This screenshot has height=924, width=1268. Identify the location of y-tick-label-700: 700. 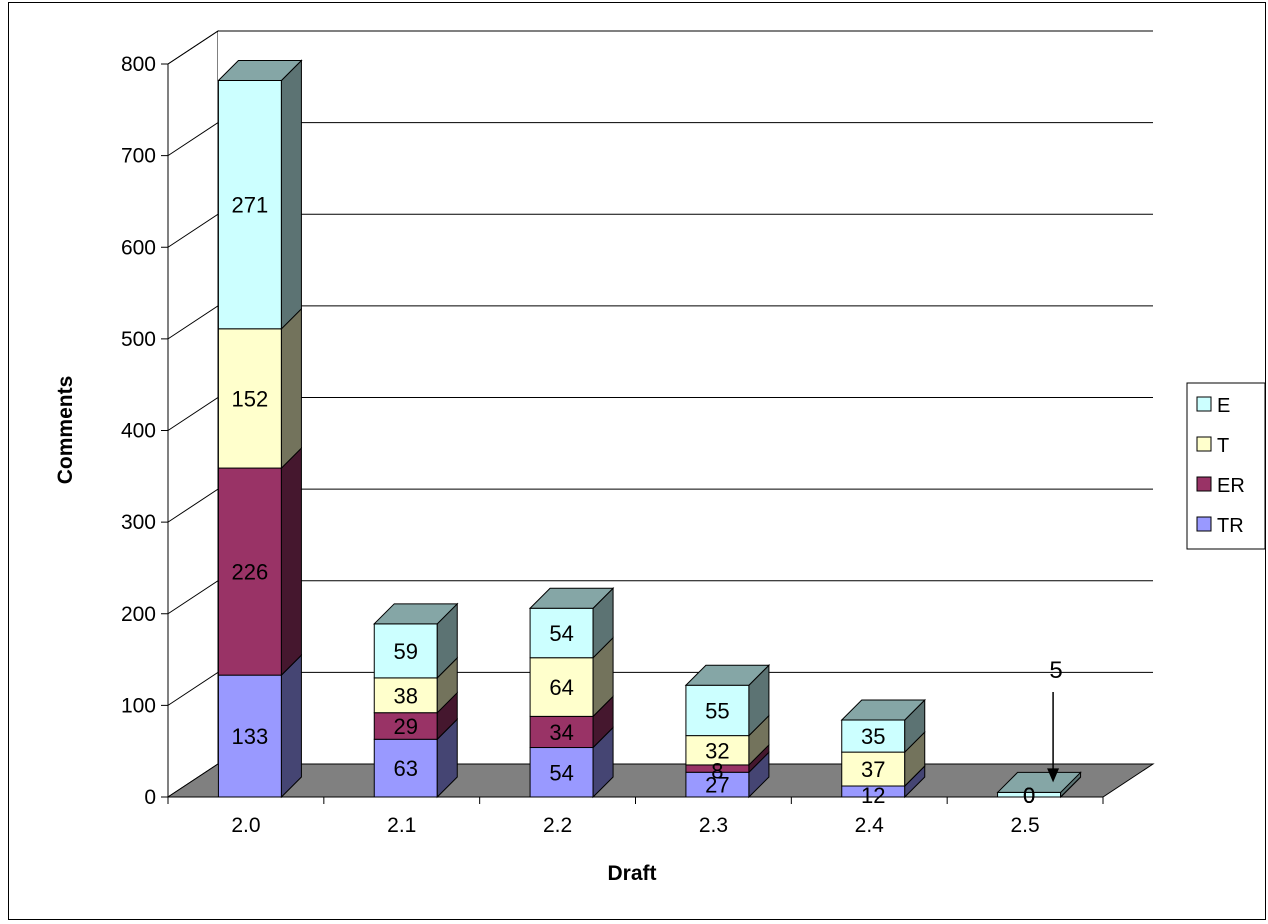
(138, 156).